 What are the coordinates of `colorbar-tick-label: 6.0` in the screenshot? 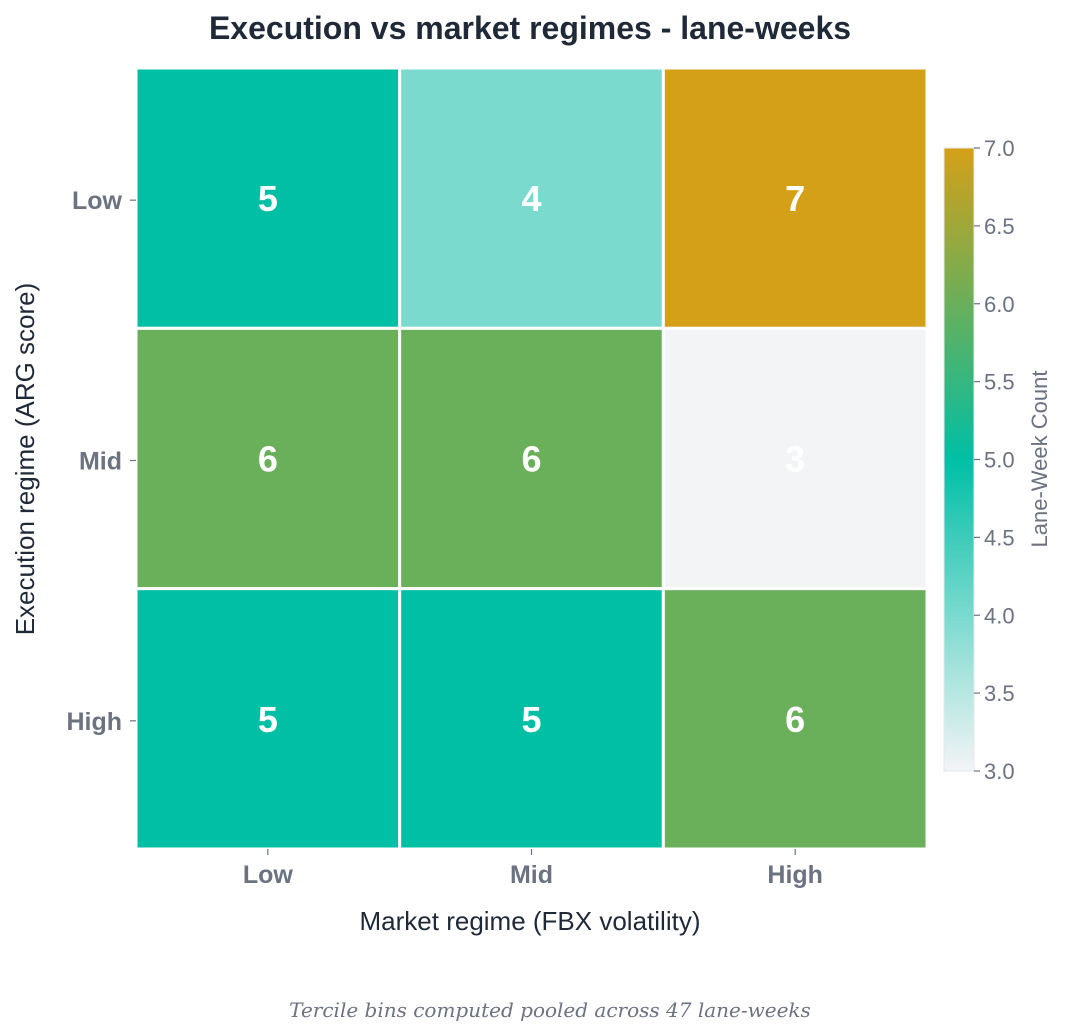 It's located at (999, 304).